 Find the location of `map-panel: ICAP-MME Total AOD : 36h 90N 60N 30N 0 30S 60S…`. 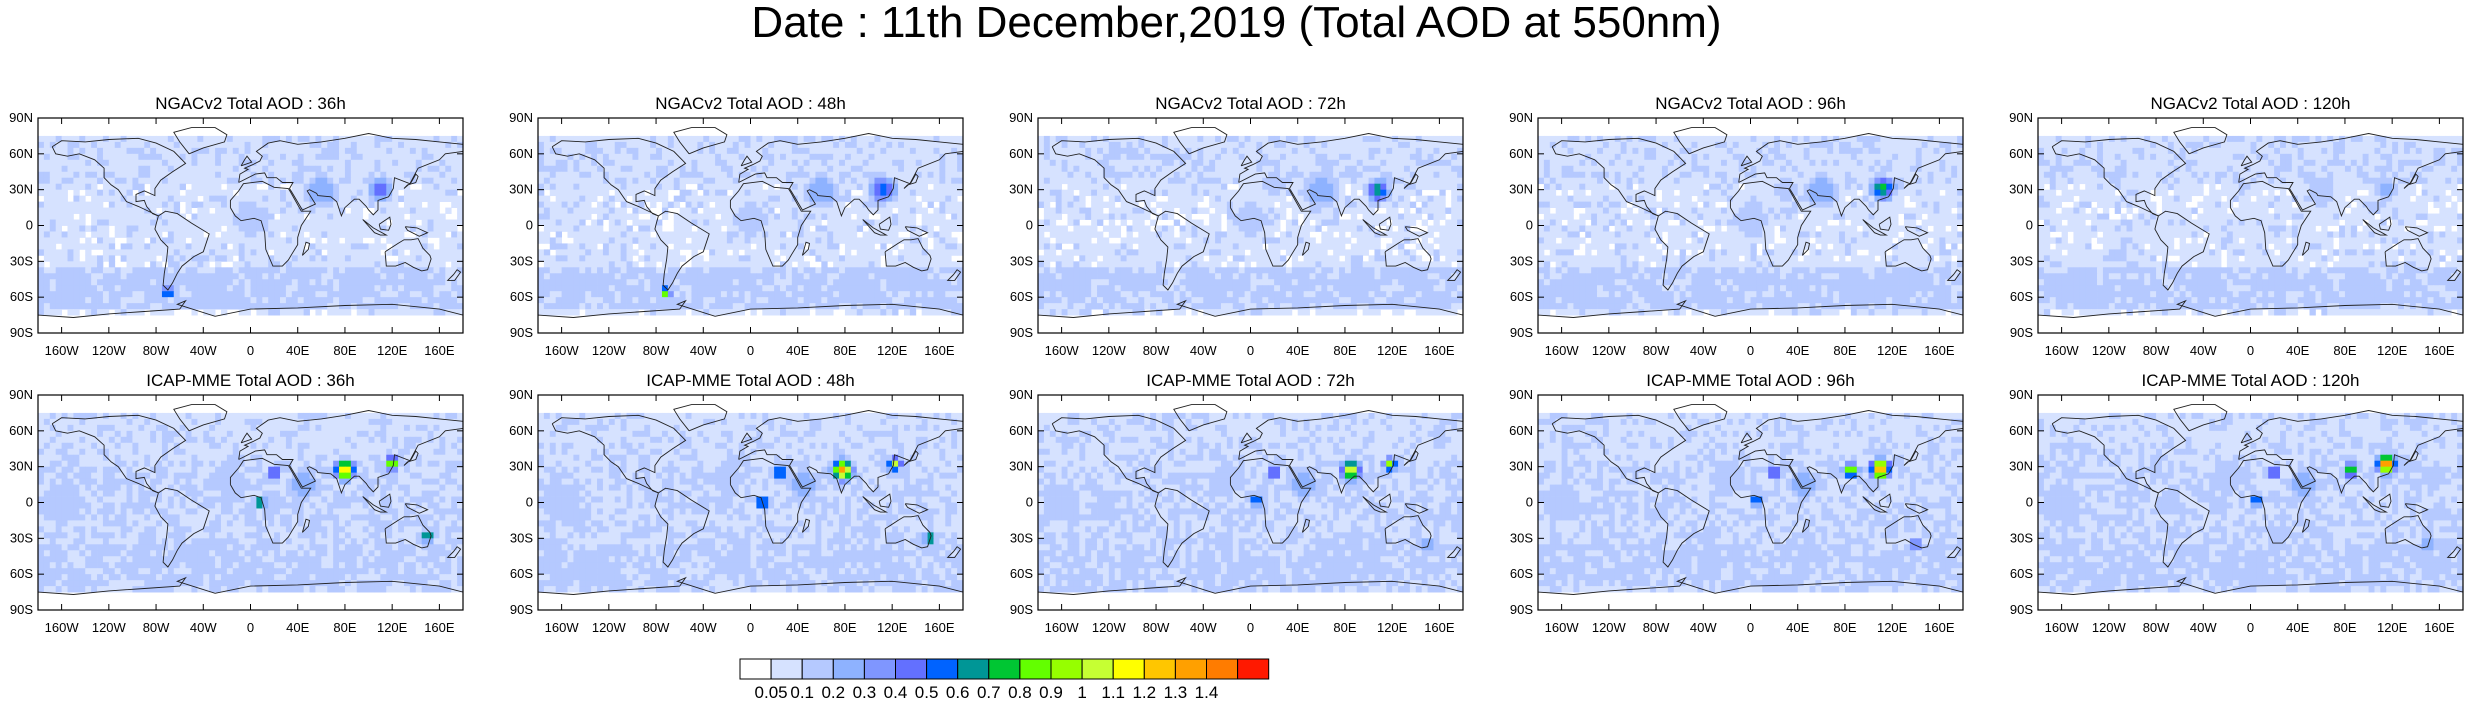

map-panel: ICAP-MME Total AOD : 36h 90N 60N 30N 0 30S 60S… is located at coordinates (236, 503).